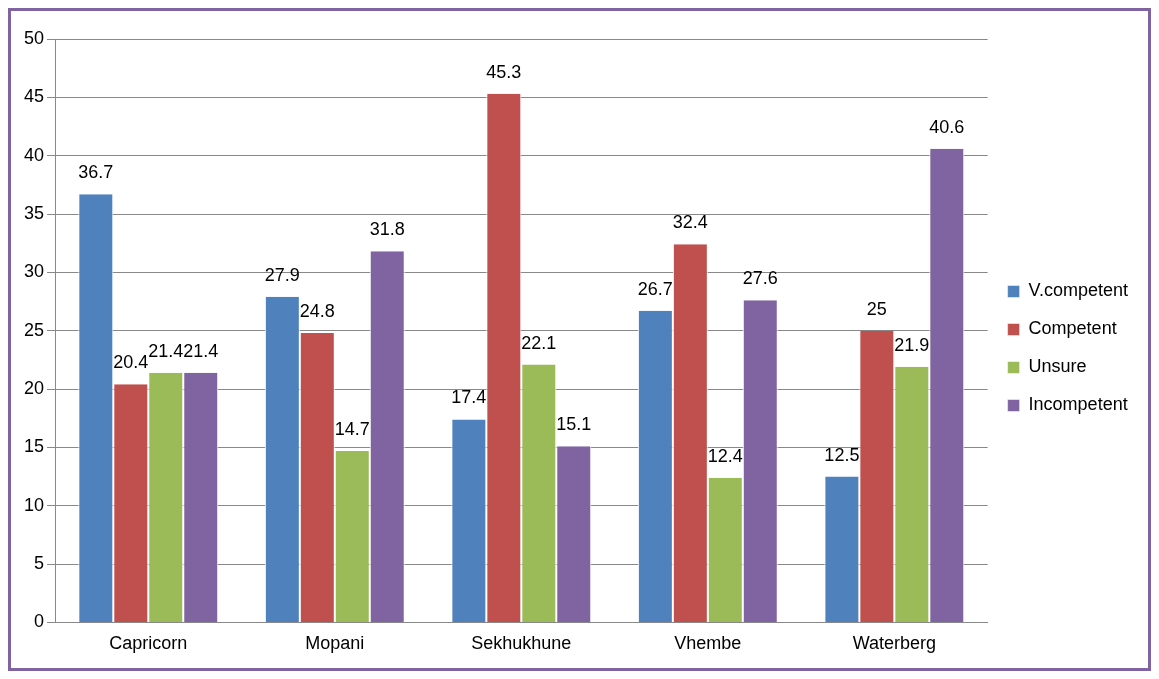 Image resolution: width=1159 pixels, height=679 pixels. What do you see at coordinates (876, 308) in the screenshot?
I see `data-label: 25` at bounding box center [876, 308].